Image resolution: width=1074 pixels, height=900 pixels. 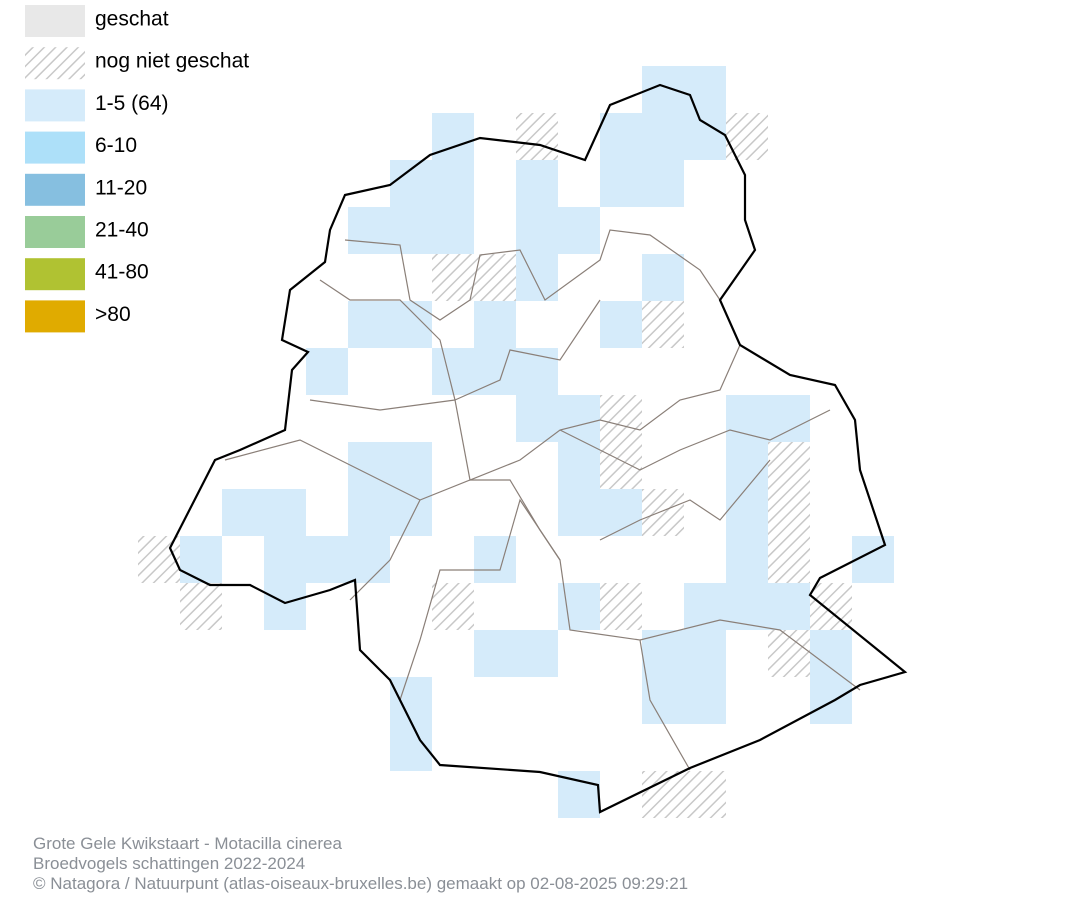 What do you see at coordinates (113, 314) in the screenshot?
I see `legend-label: >80` at bounding box center [113, 314].